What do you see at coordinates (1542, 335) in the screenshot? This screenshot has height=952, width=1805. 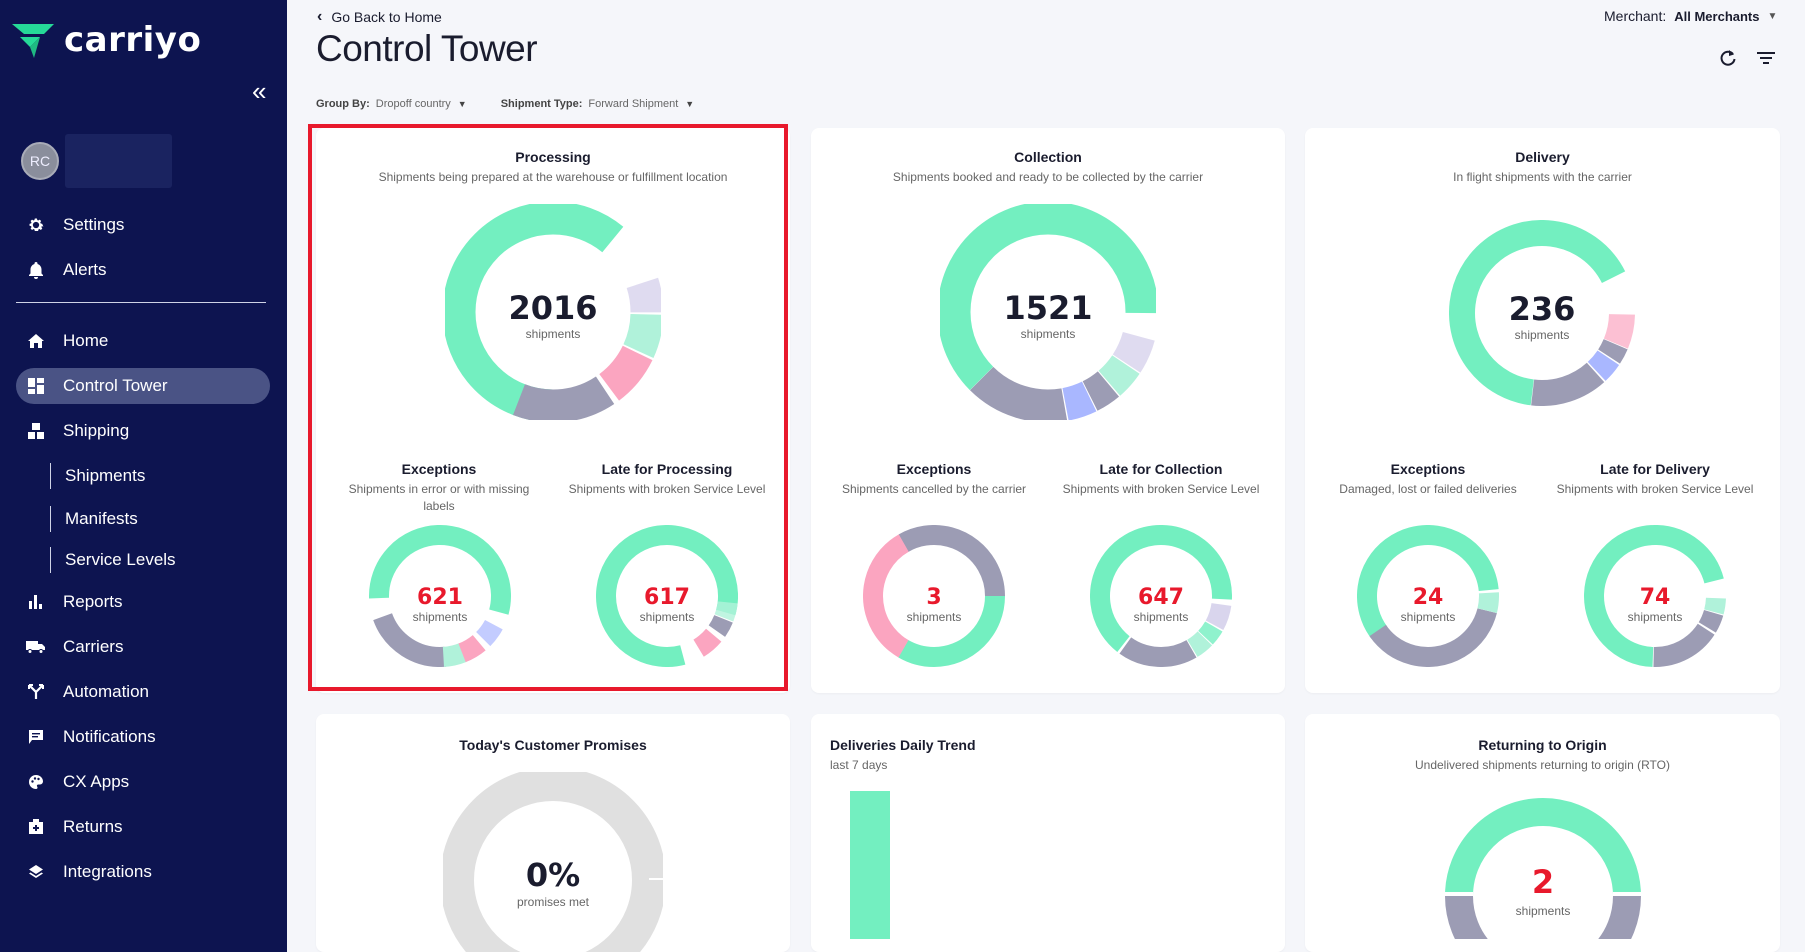 I see `delivery-unit: shipments` at bounding box center [1542, 335].